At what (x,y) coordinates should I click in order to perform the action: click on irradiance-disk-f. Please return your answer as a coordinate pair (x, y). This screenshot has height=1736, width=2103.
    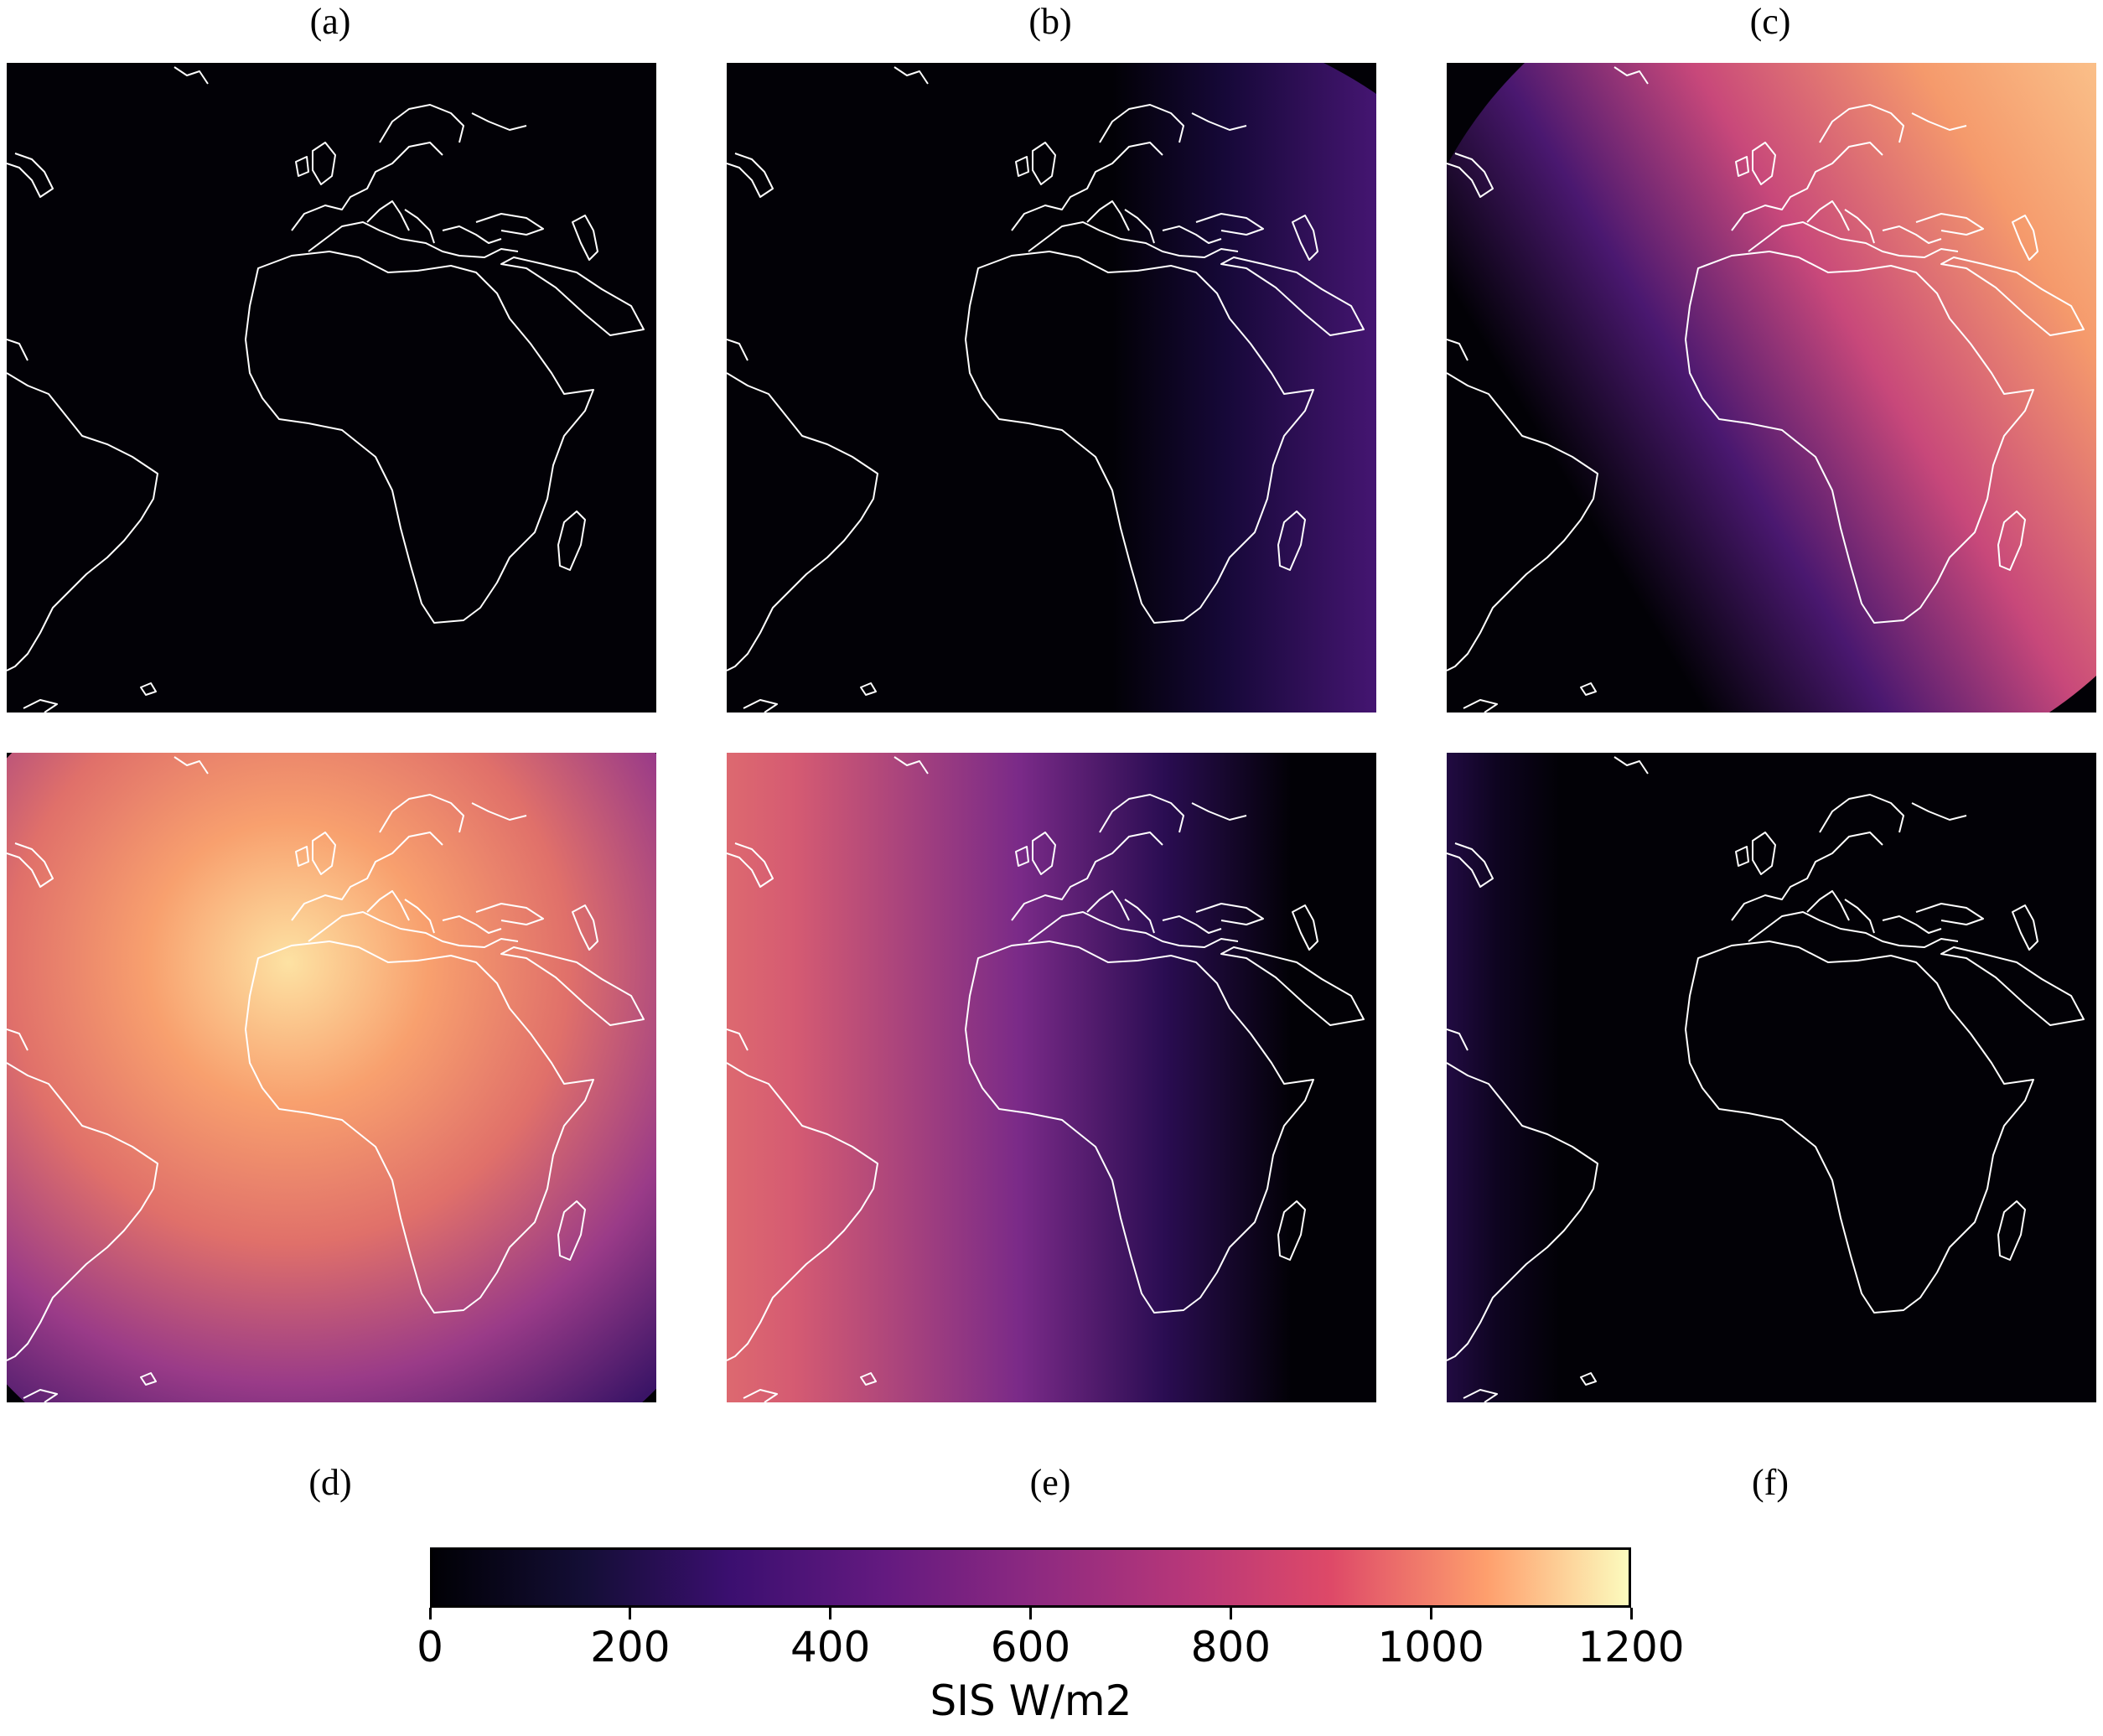
    Looking at the image, I should click on (1771, 1077).